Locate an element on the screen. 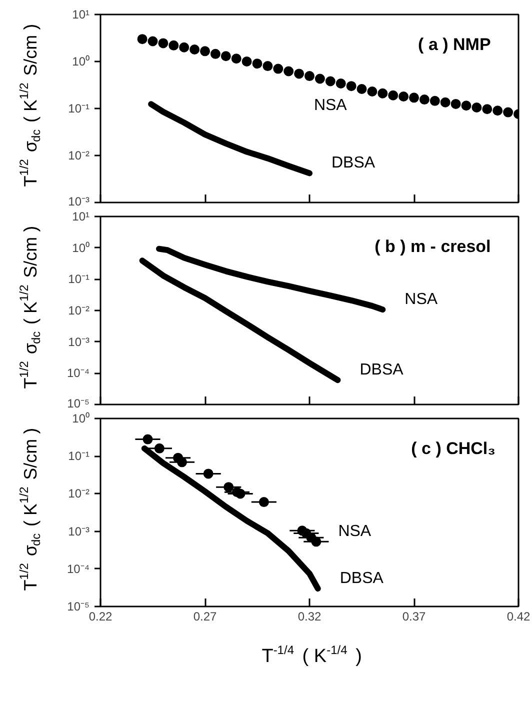 The image size is (532, 702). x-tick-label: 0.22 is located at coordinates (100, 617).